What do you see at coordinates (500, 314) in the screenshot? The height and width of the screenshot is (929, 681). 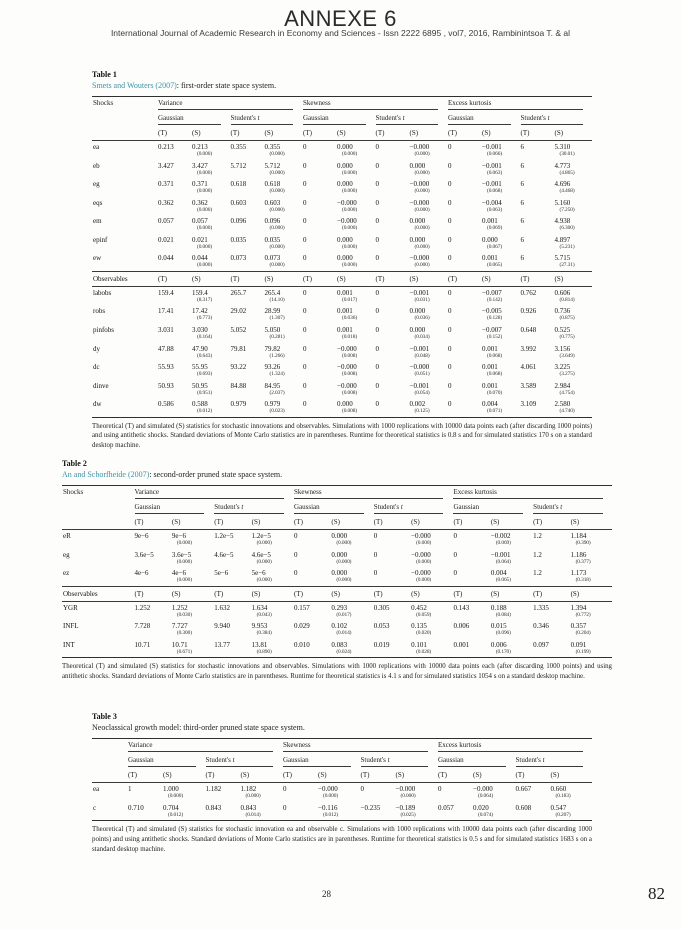 I see `cell: −0.005 (0.128)` at bounding box center [500, 314].